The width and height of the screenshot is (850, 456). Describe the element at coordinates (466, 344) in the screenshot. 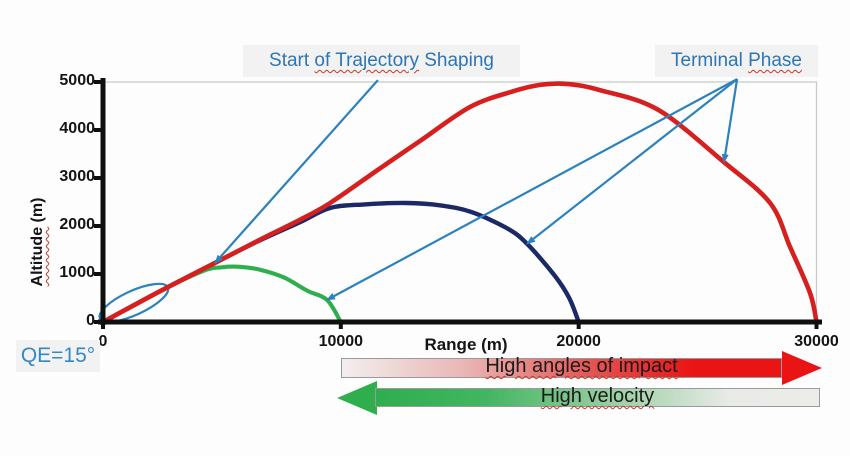

I see `x-axis-title: Range (m)` at that location.